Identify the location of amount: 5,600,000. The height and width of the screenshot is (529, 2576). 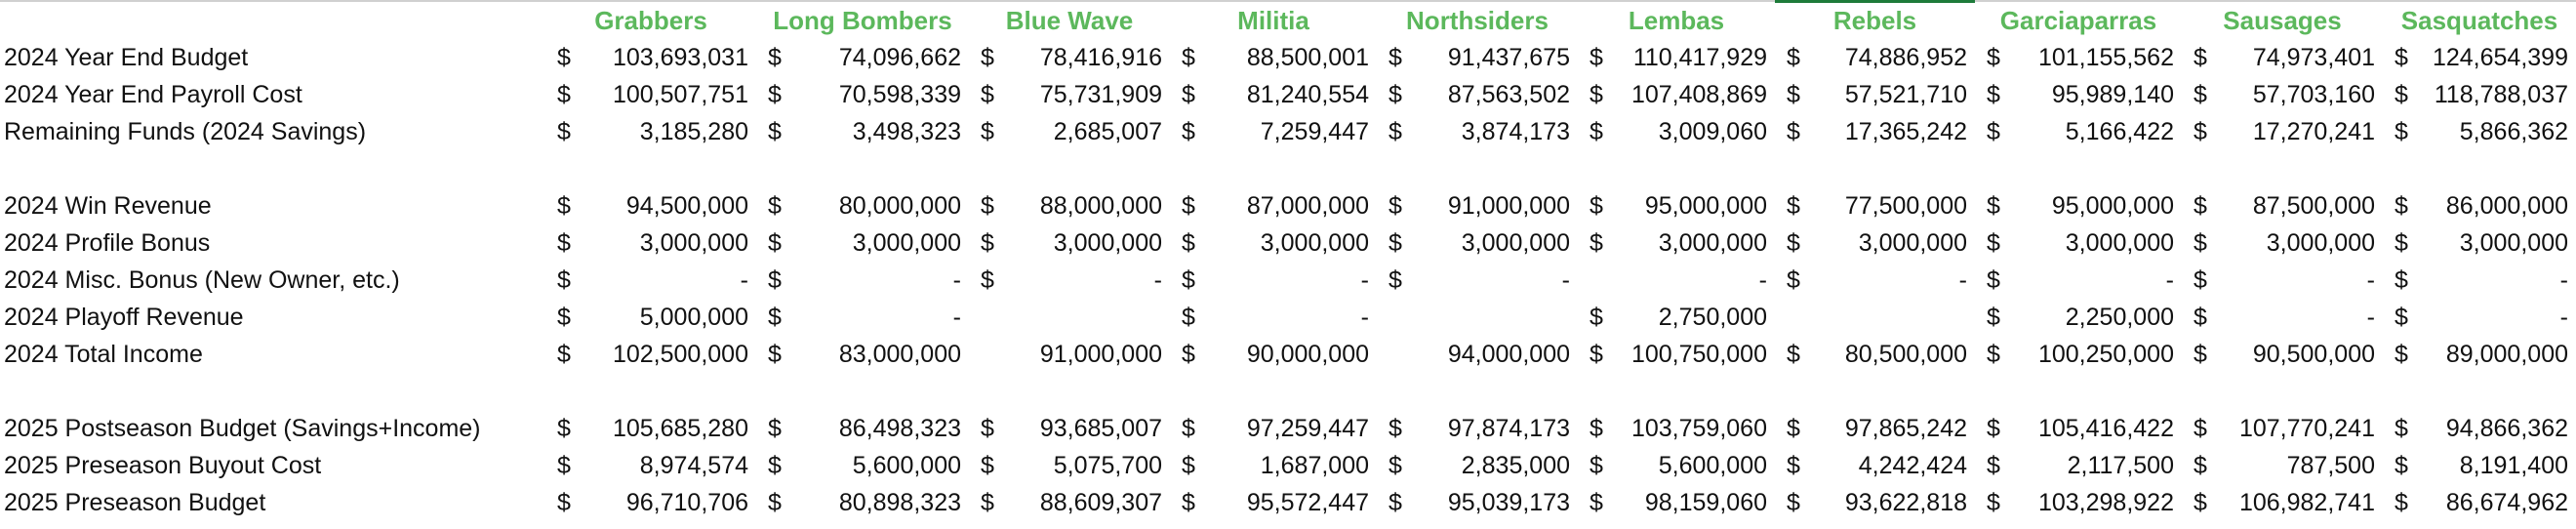
(1712, 465).